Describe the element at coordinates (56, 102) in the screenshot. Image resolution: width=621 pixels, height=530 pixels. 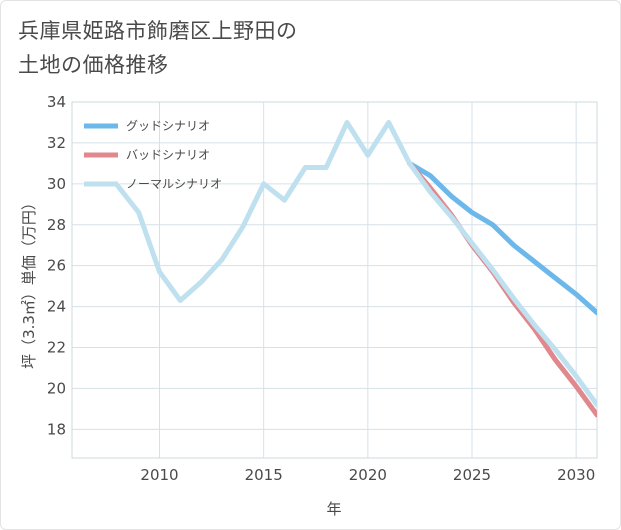
I see `y-tick-label: 34` at that location.